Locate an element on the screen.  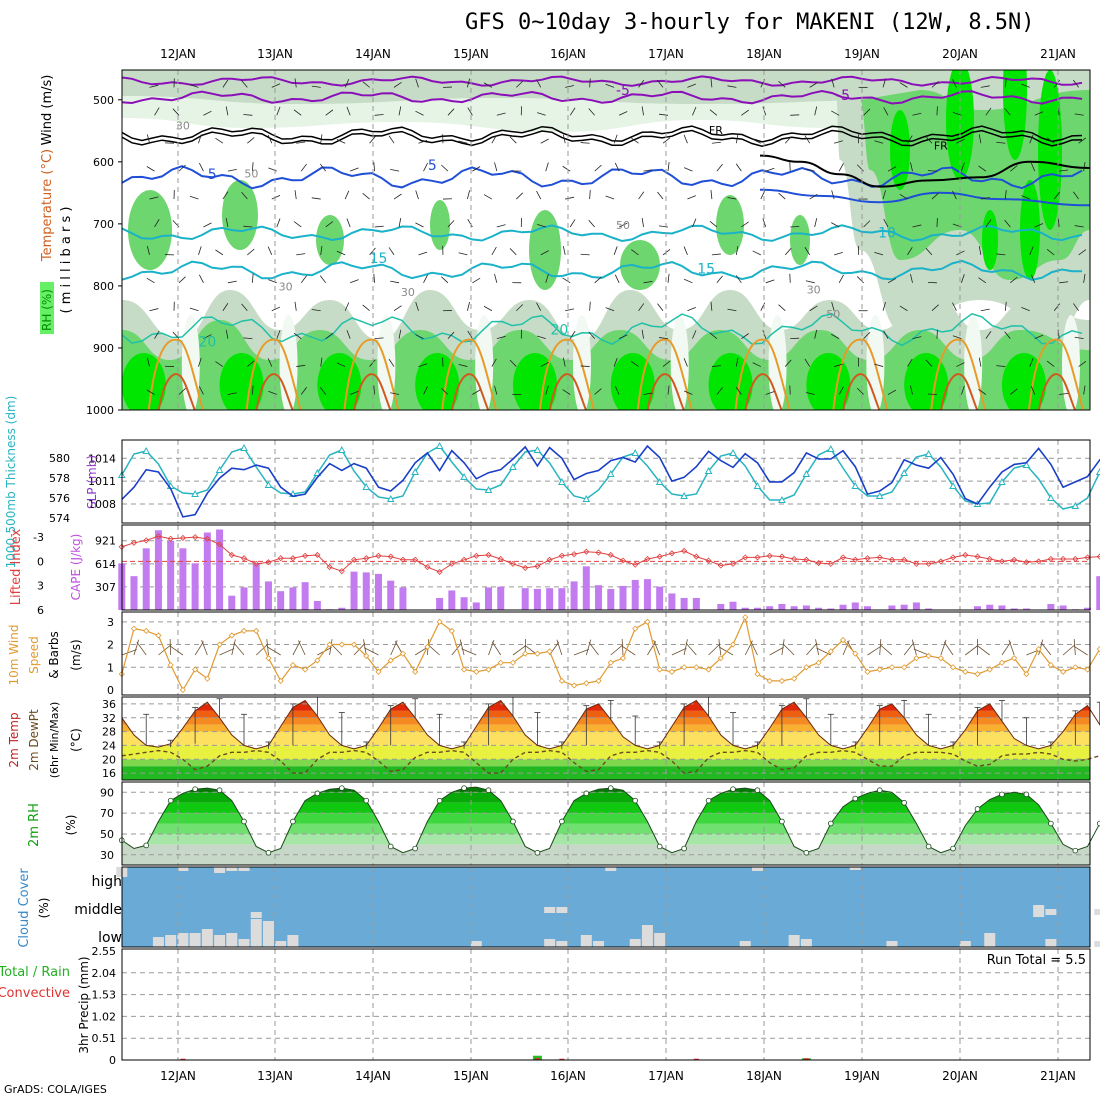
temp-panel-frame is located at coordinates (606, 738).